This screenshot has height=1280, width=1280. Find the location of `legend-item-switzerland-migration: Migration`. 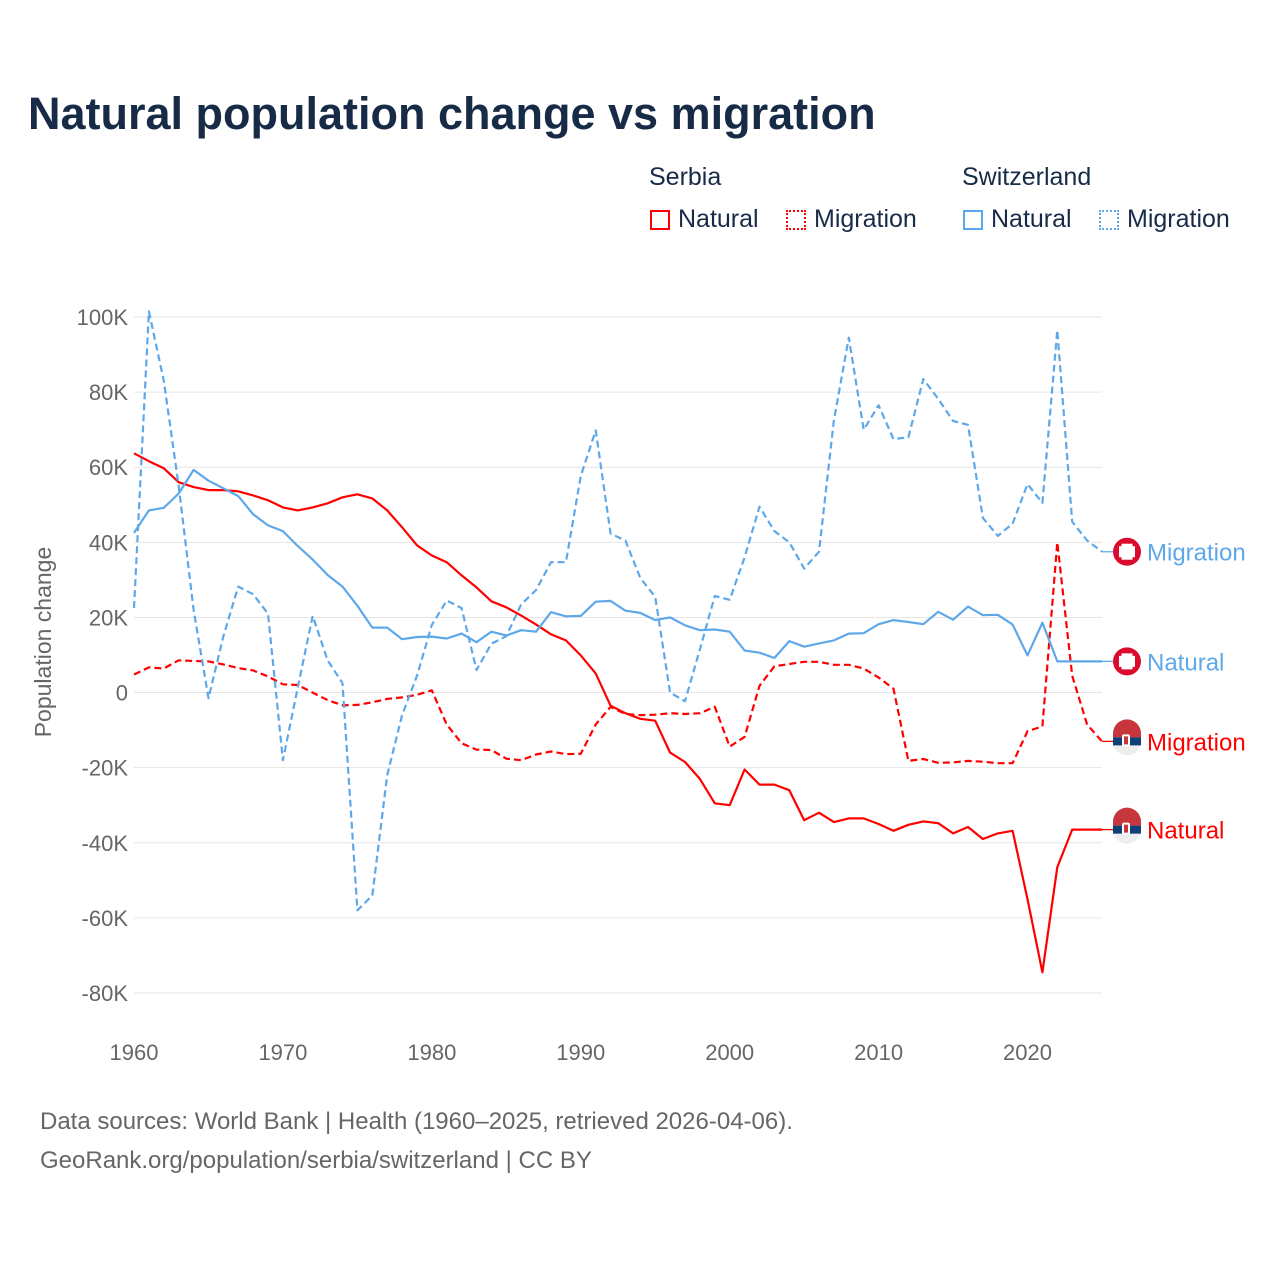

legend-item-switzerland-migration: Migration is located at coordinates (1164, 219).